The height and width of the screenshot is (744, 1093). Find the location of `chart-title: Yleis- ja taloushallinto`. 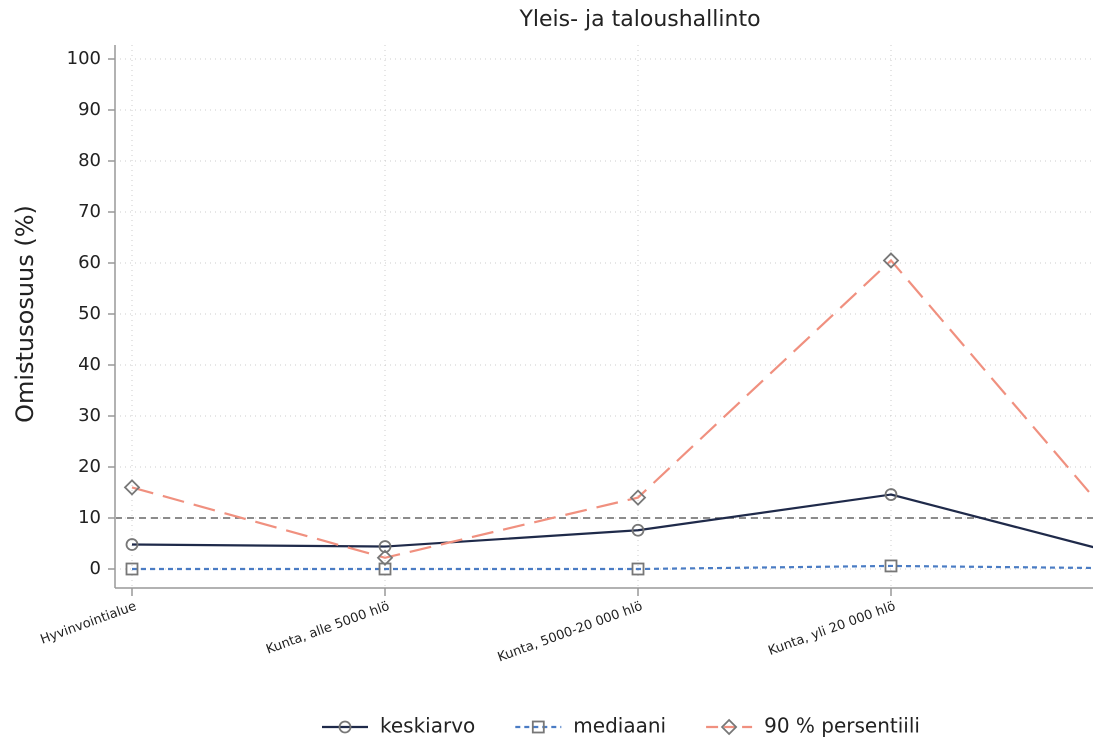

chart-title: Yleis- ja taloushallinto is located at coordinates (639, 19).